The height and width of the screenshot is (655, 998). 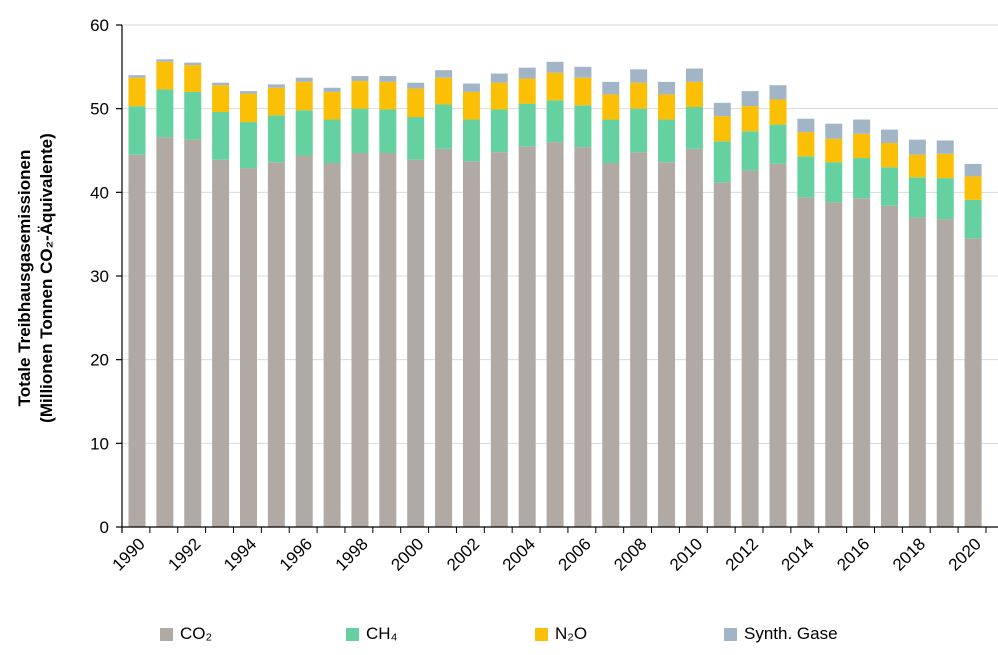 I want to click on y-axis-label-line1: Totale Treibhausgasemissionen, so click(x=24, y=278).